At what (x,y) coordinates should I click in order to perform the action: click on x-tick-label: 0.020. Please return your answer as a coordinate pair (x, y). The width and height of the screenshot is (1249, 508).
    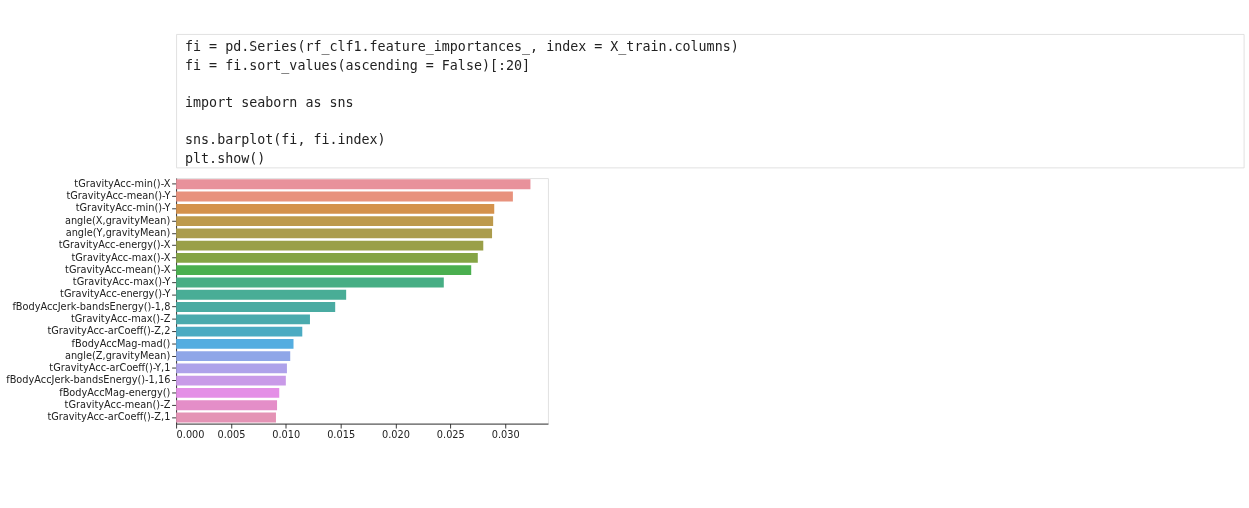
    Looking at the image, I should click on (395, 435).